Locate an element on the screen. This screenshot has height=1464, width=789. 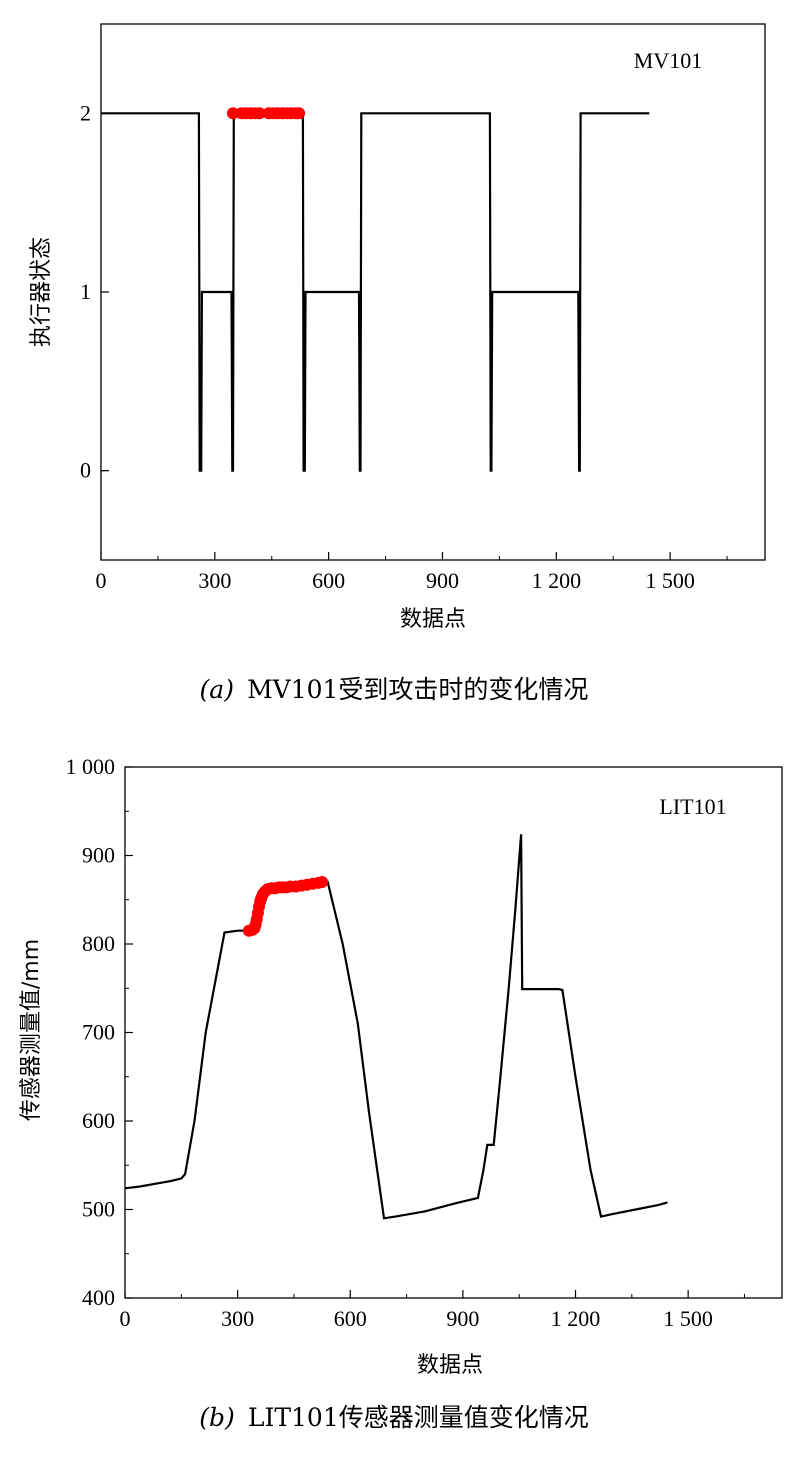
x-tick-label-b: 0 is located at coordinates (125, 1318).